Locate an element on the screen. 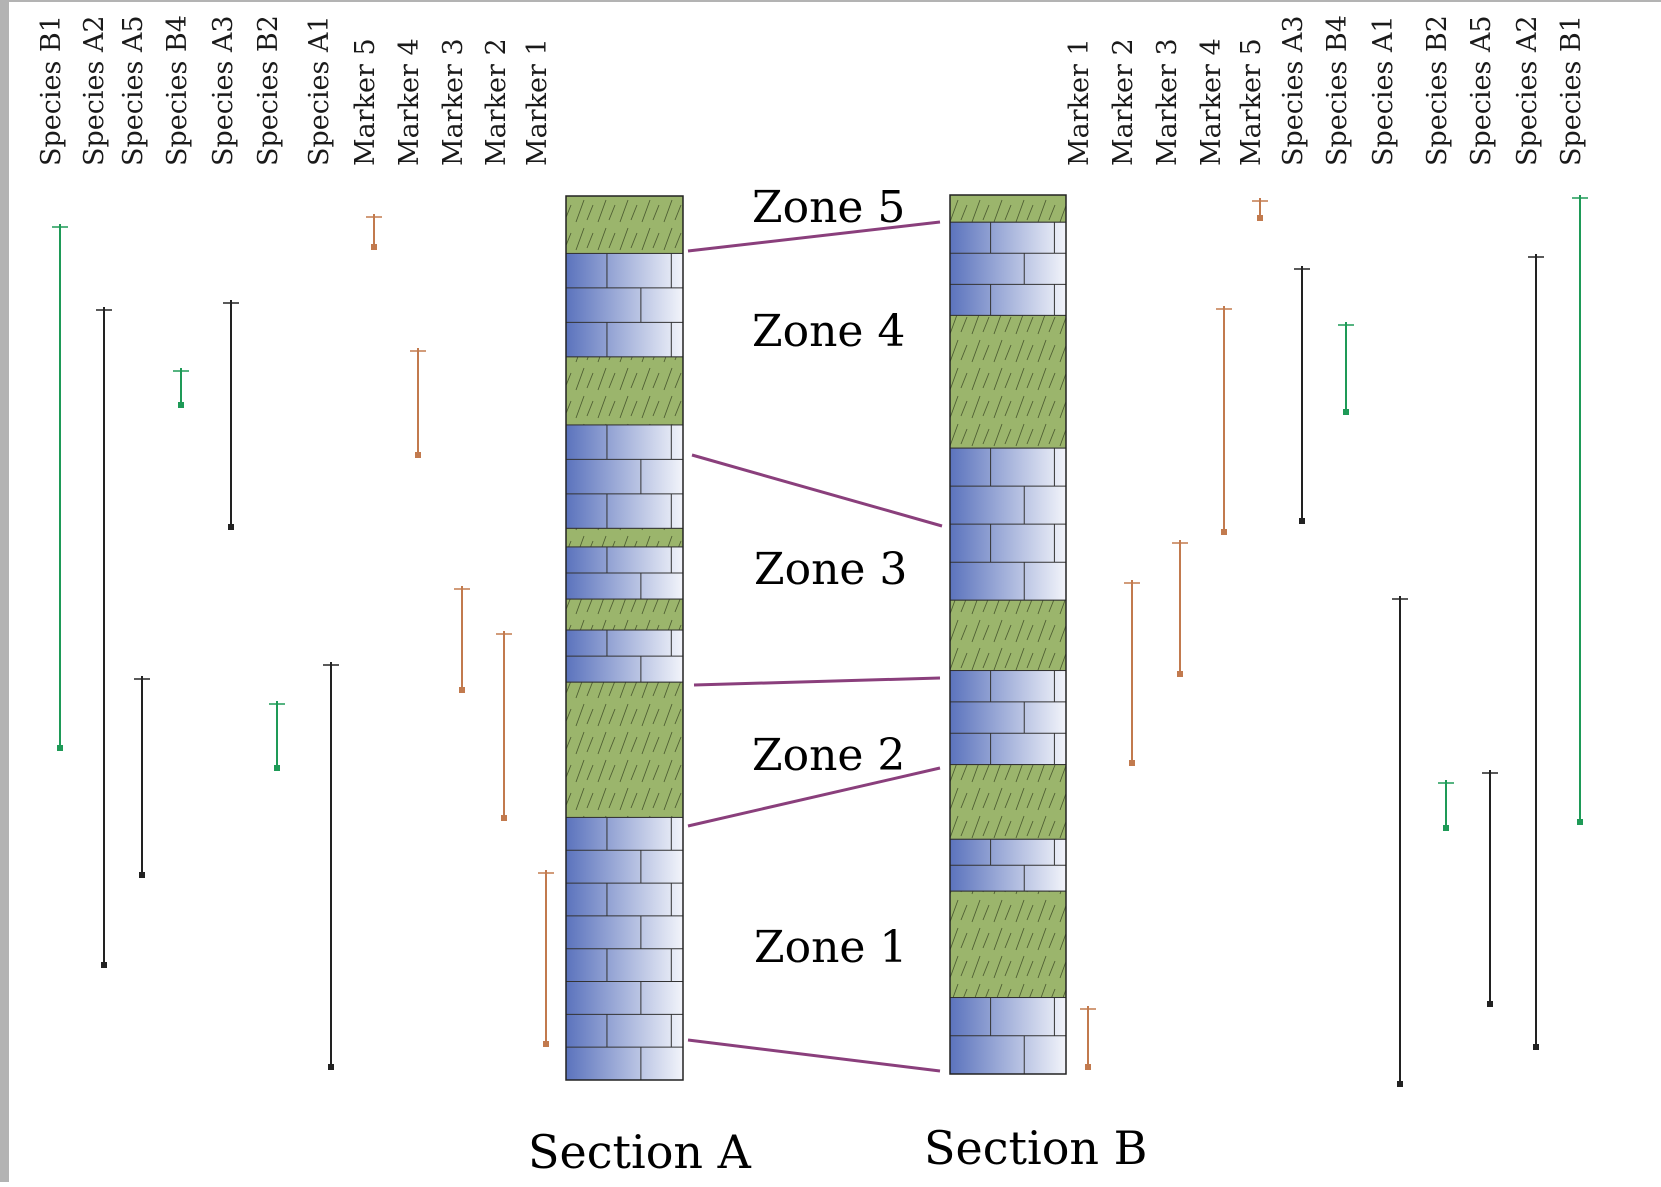  zone-5-label: Zone 5 is located at coordinates (828, 207).